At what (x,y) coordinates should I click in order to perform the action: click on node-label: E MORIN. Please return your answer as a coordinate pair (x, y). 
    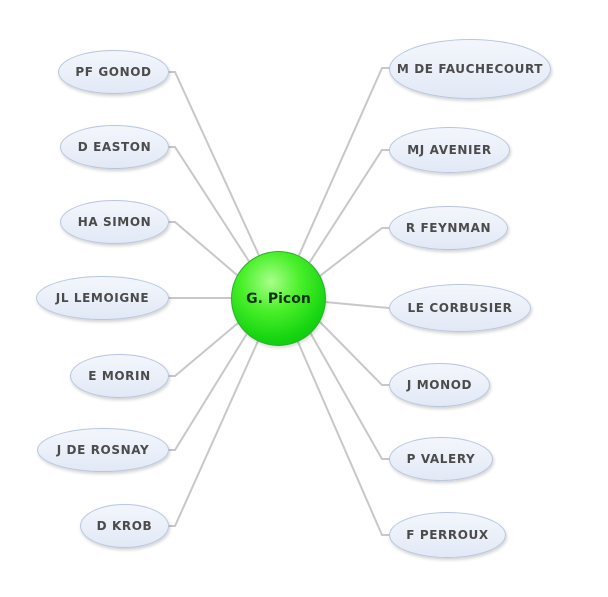
    Looking at the image, I should click on (119, 376).